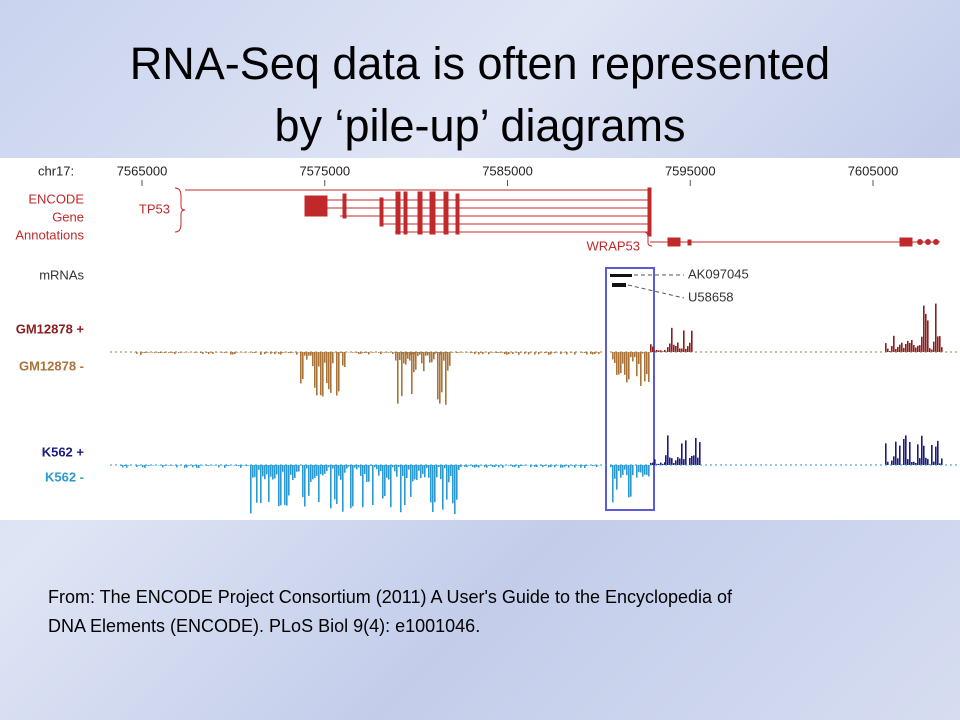  I want to click on position-label: 7595000, so click(690, 170).